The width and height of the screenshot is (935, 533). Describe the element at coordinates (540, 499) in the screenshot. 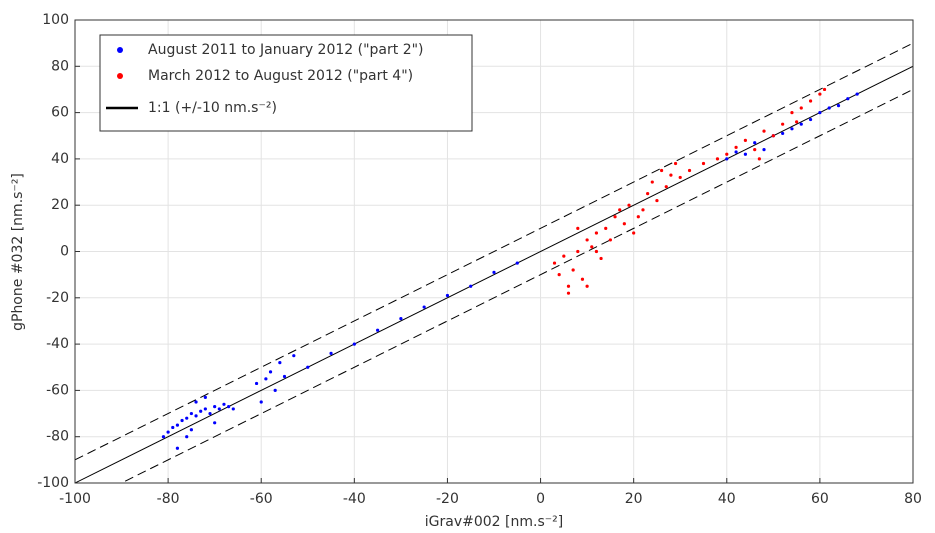

I see `x-tick-label: 0` at that location.